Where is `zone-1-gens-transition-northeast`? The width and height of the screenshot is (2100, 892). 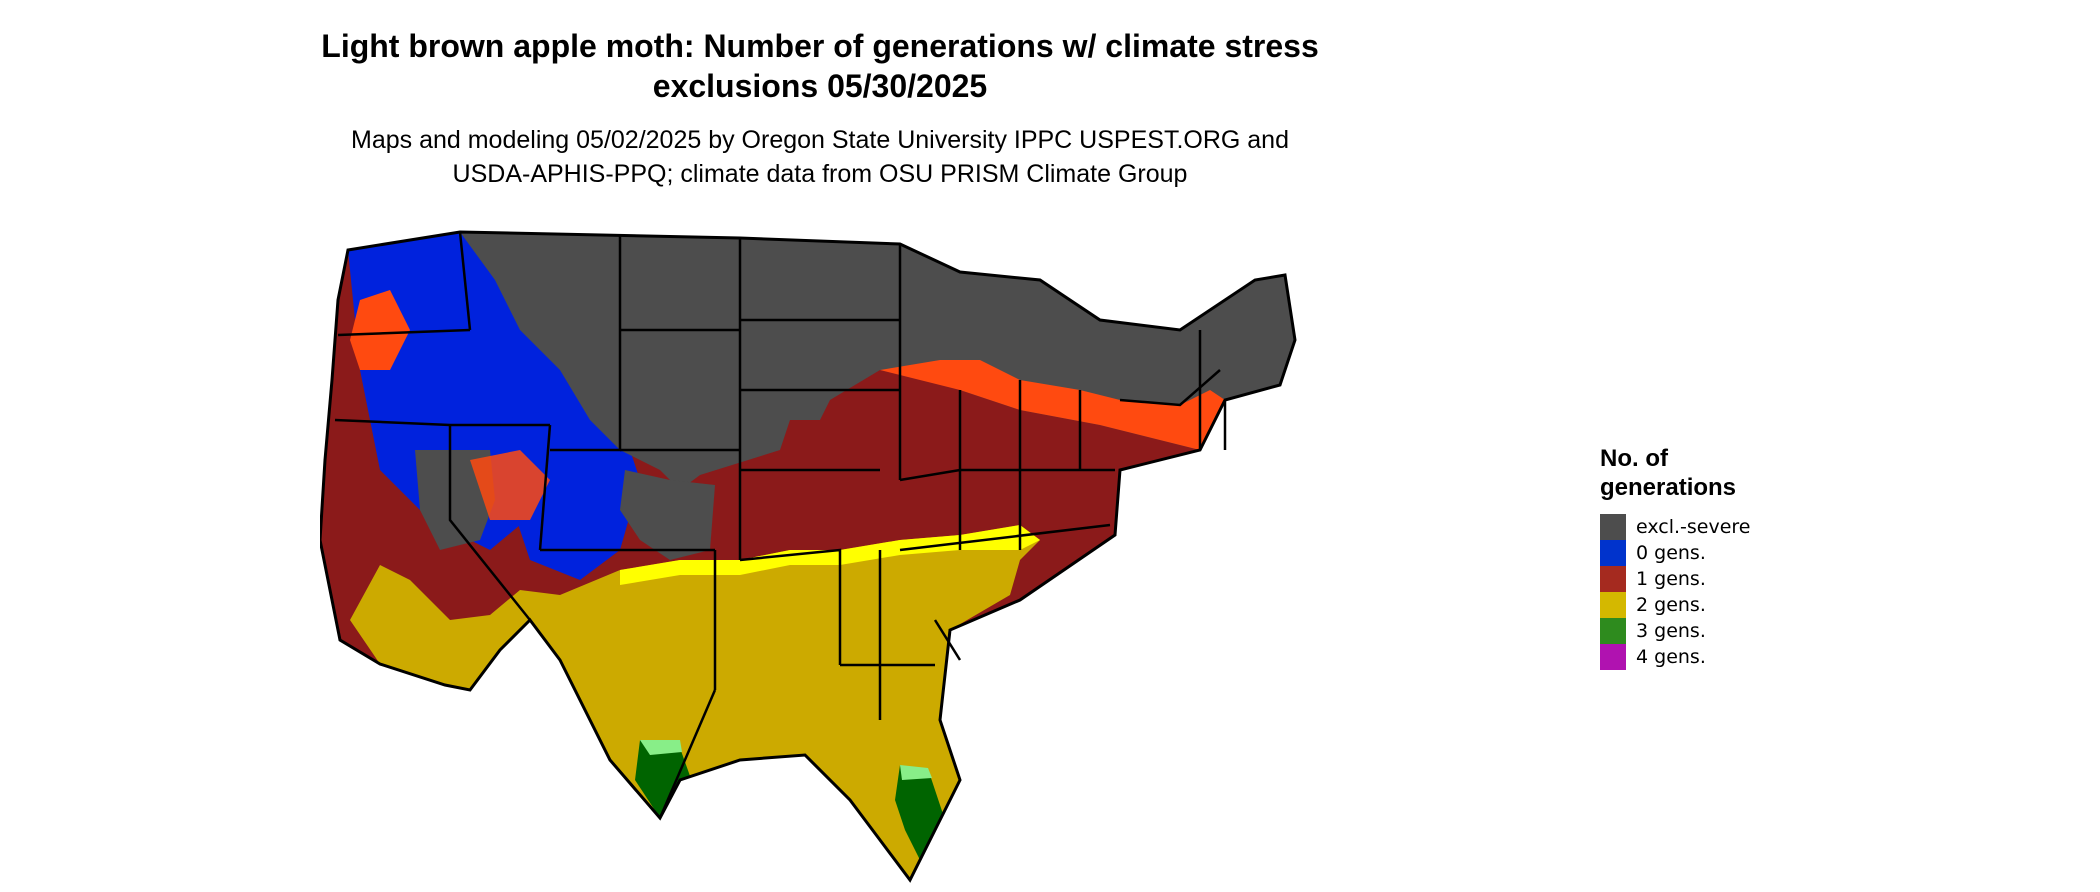 zone-1-gens-transition-northeast is located at coordinates (1052, 405).